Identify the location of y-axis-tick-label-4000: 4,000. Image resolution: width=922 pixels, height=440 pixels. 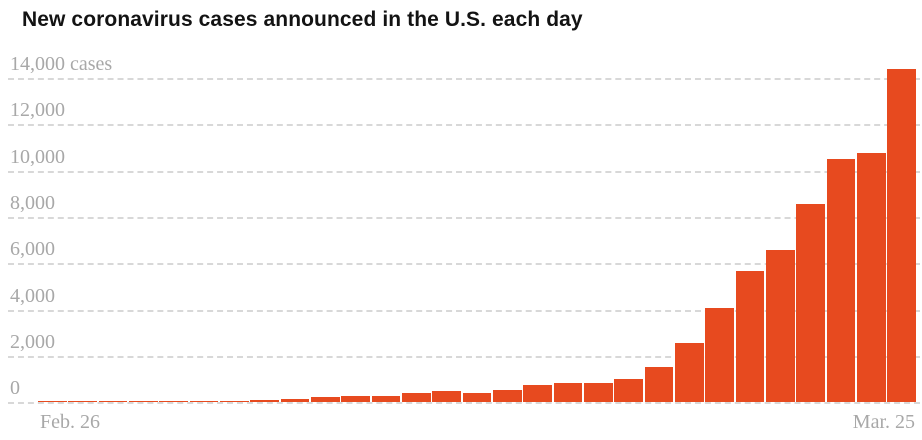
(32, 295).